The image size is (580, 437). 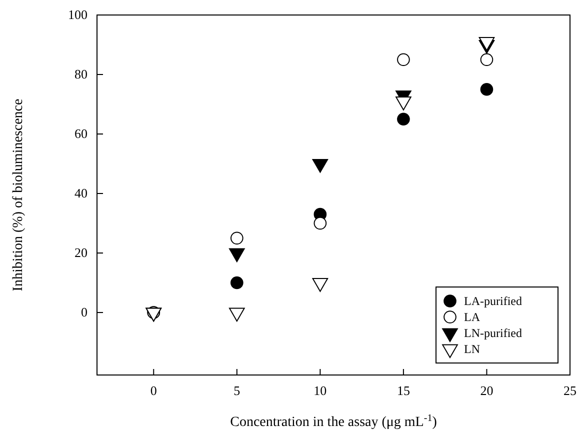 I want to click on y-tick-label: 100, so click(x=78, y=14).